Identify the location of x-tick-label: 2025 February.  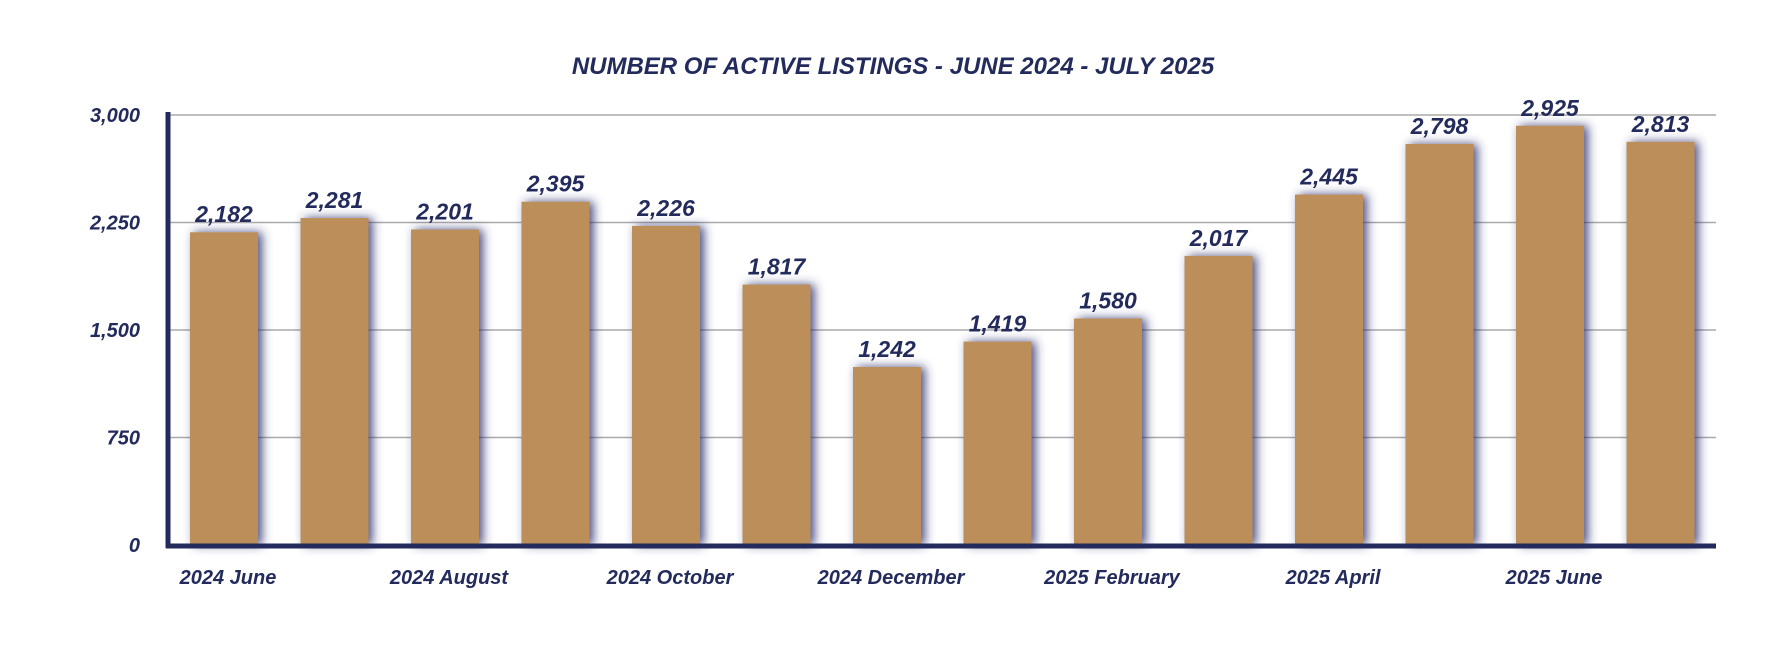
(1112, 578).